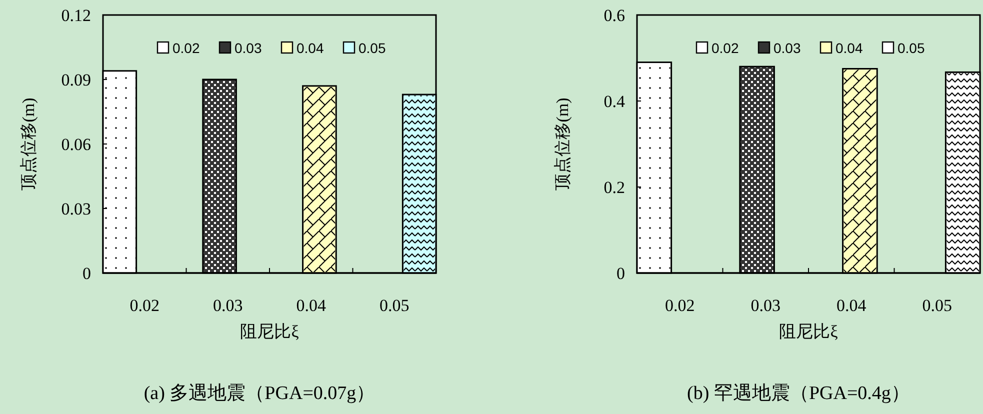 This screenshot has height=414, width=983. Describe the element at coordinates (76, 208) in the screenshot. I see `y-tick-label: 0.03` at that location.